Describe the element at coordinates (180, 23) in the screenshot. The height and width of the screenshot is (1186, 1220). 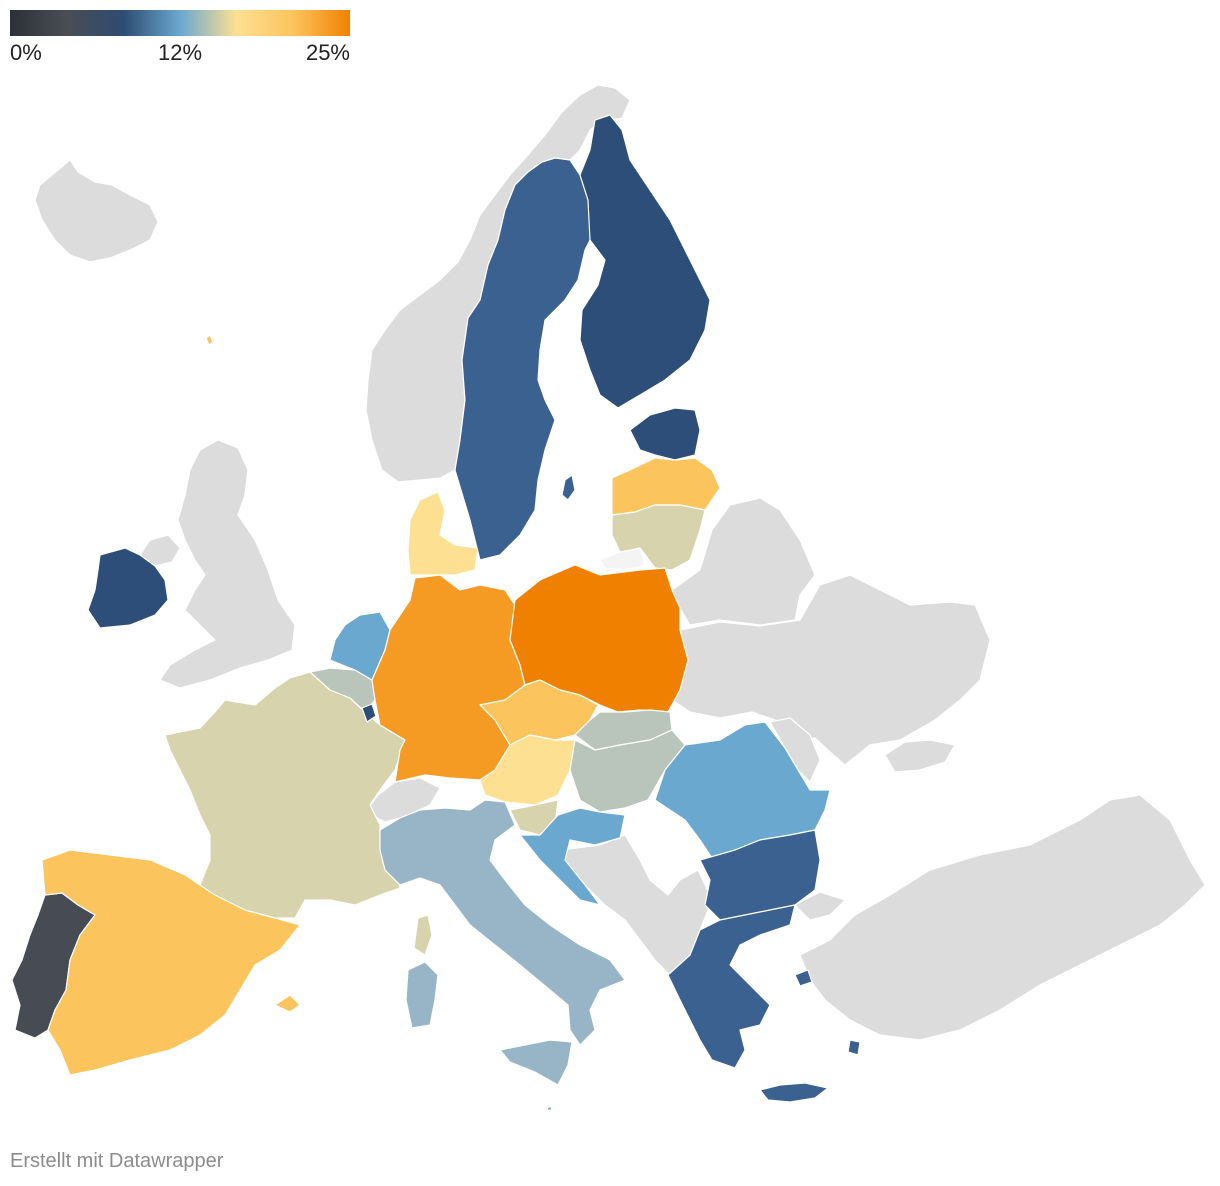
I see `legend-gradient-bar` at that location.